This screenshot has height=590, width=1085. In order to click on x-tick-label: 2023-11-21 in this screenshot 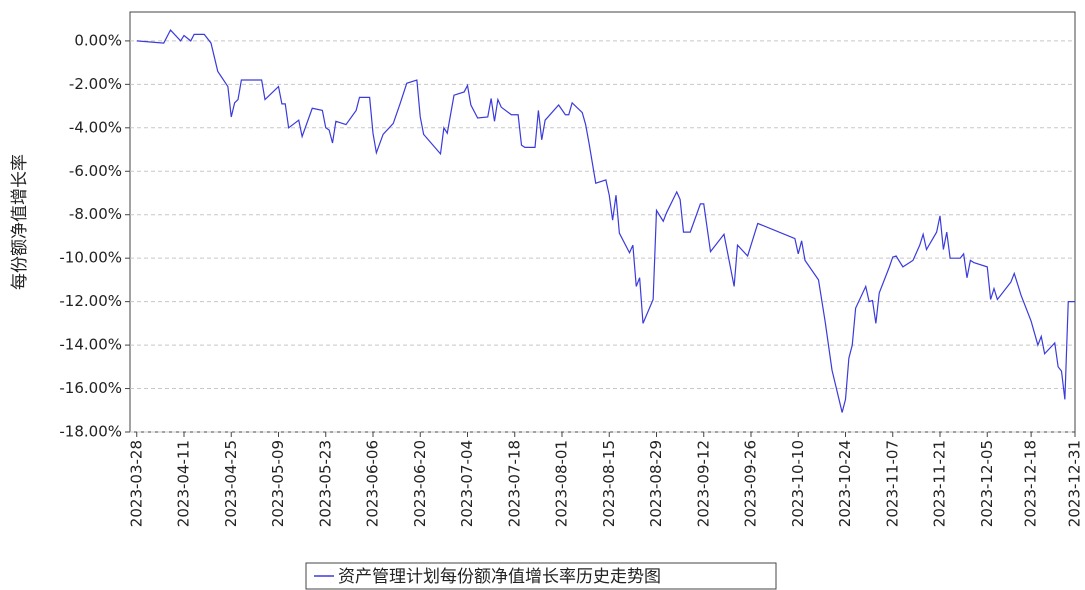, I will do `click(940, 483)`.